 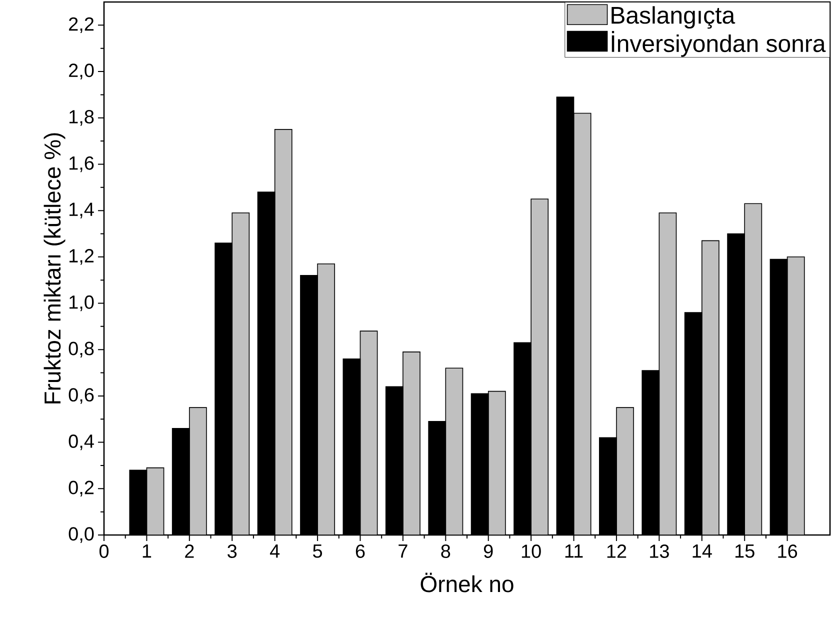 What do you see at coordinates (104, 551) in the screenshot?
I see `x-tick-label: 0` at bounding box center [104, 551].